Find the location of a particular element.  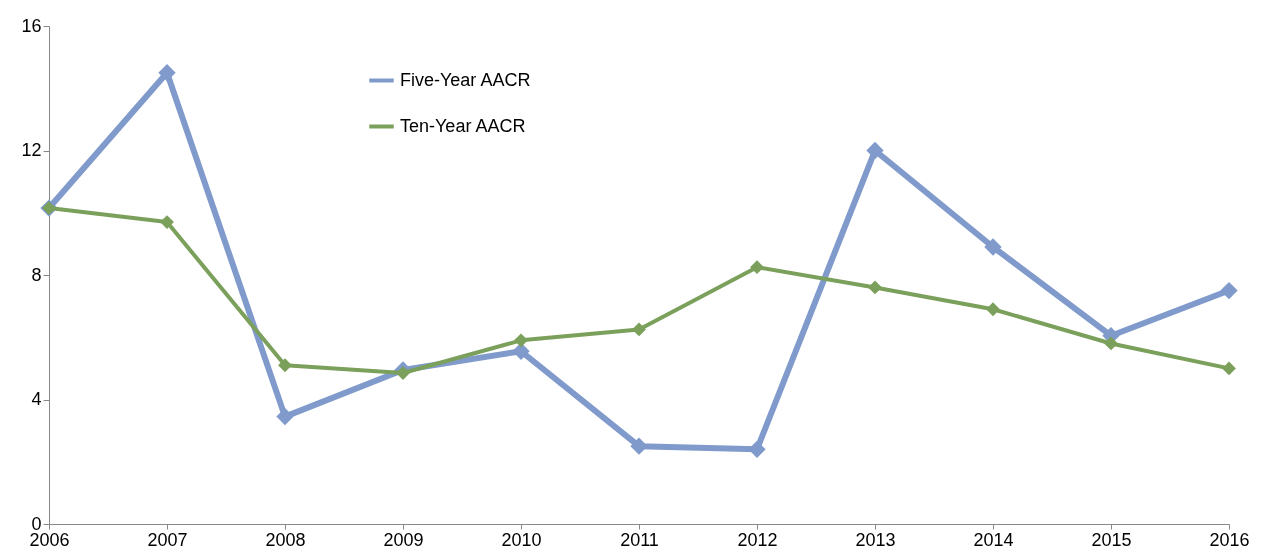

x-tick-label: 2013 is located at coordinates (875, 539).